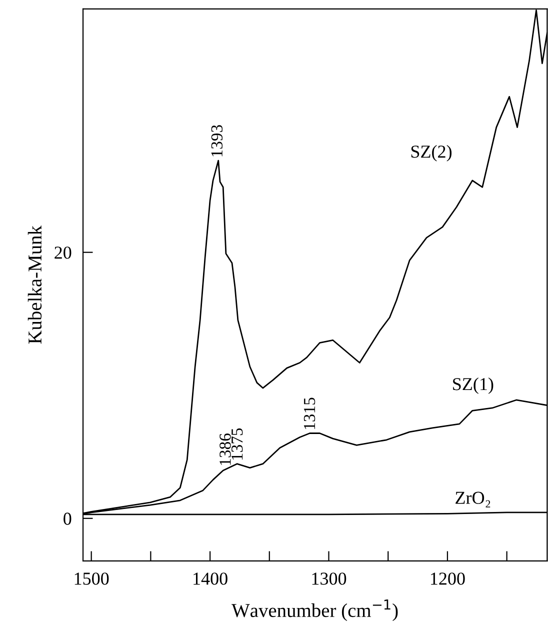 The height and width of the screenshot is (636, 548). I want to click on annotation: 1393, so click(217, 140).